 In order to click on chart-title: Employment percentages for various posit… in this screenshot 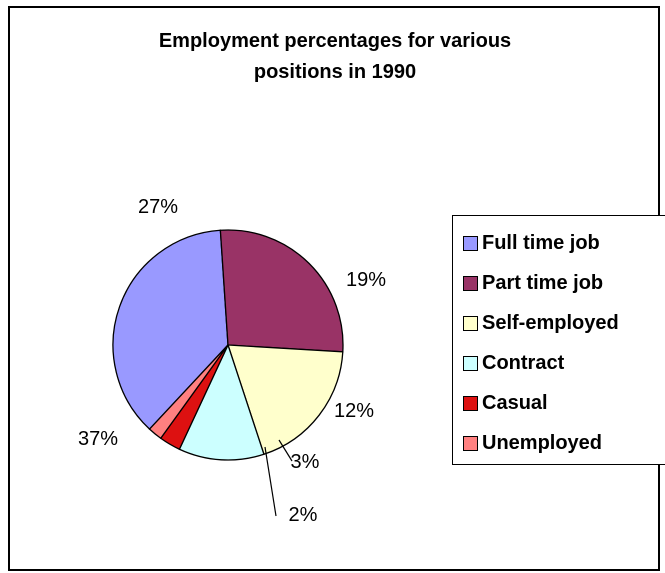, I will do `click(335, 57)`.